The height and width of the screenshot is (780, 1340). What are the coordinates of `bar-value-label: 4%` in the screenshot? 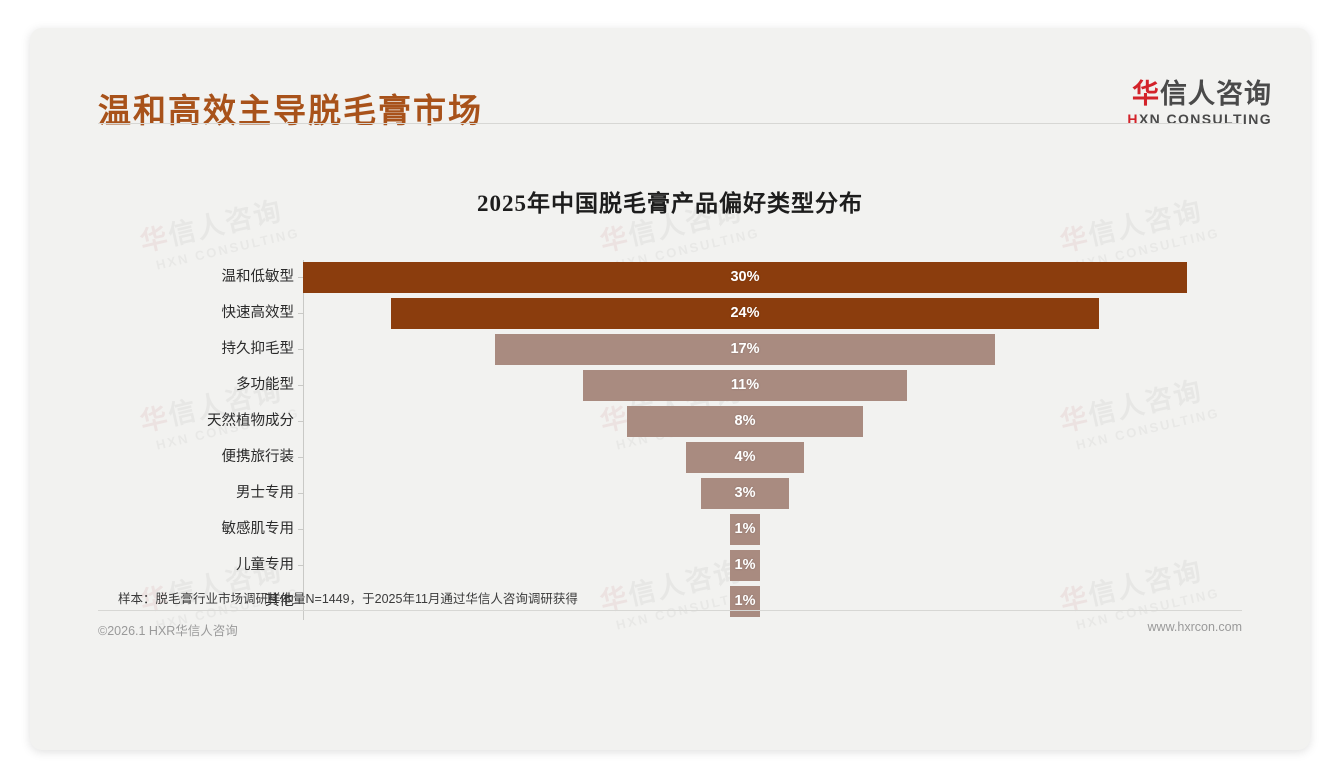 It's located at (745, 457).